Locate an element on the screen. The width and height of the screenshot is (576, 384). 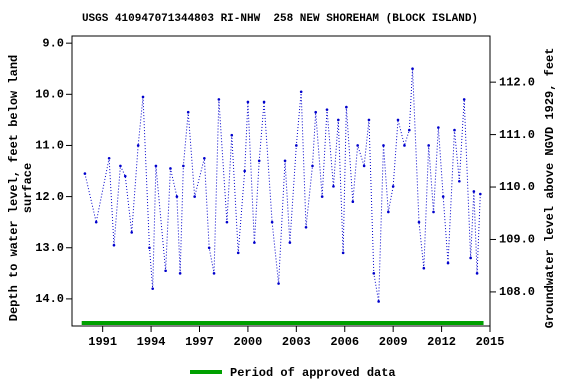
y2-axis-label: Groundwater level above NGVD 1929, feet is located at coordinates (550, 188).